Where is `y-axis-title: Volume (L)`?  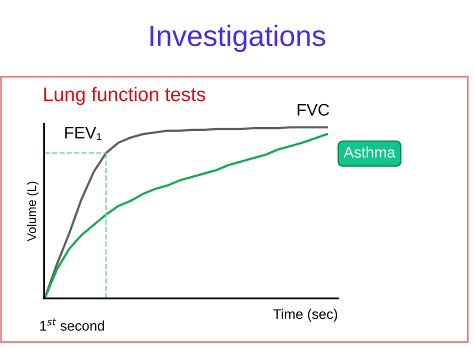 y-axis-title: Volume (L) is located at coordinates (32, 212).